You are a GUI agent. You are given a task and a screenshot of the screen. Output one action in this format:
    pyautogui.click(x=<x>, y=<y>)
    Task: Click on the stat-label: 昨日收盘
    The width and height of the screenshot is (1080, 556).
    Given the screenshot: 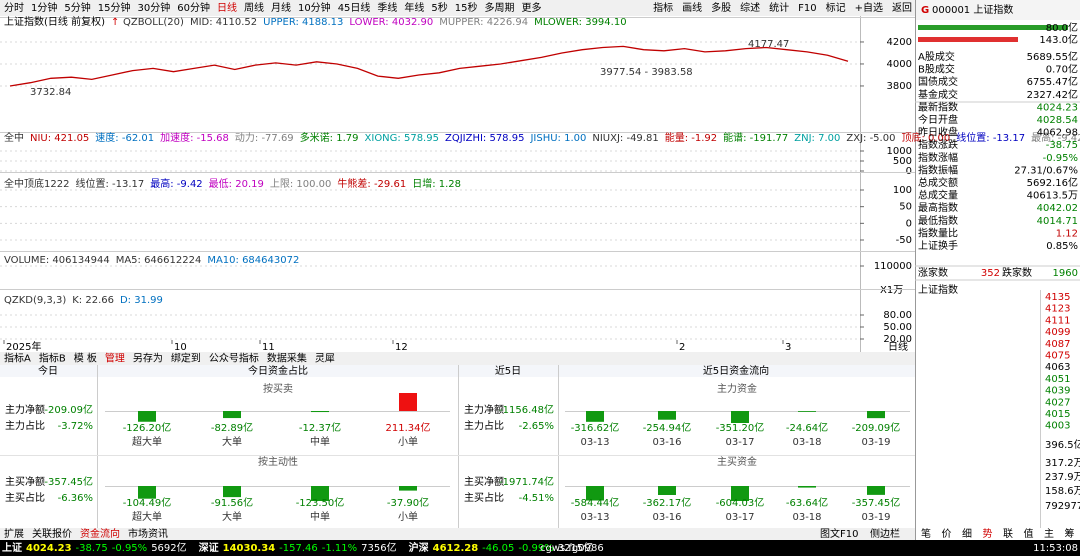 What is the action you would take?
    pyautogui.click(x=938, y=132)
    